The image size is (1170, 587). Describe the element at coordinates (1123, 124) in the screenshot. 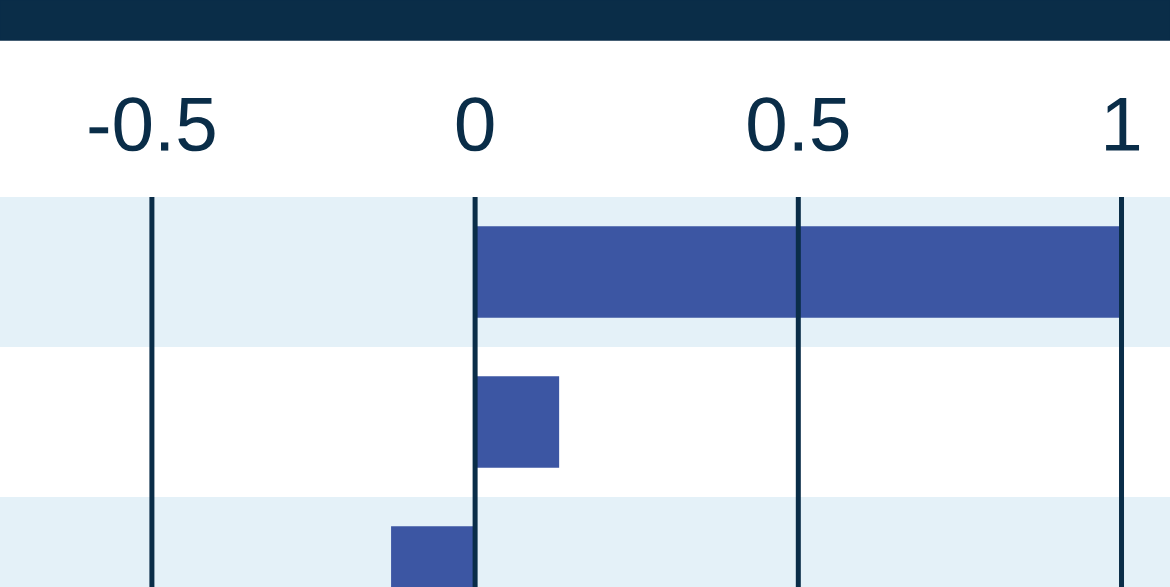

I see `x-tick-label: 1` at that location.